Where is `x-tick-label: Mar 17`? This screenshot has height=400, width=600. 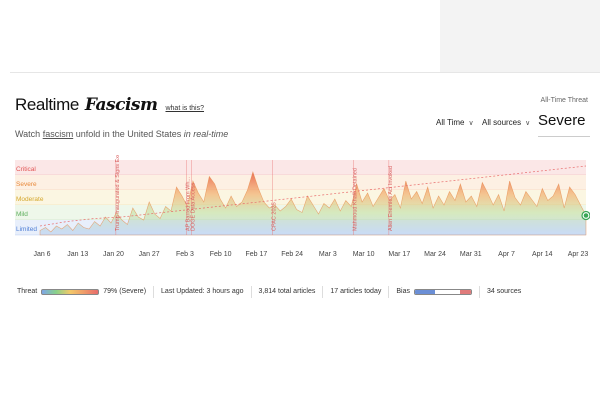
x-tick-label: Mar 17 is located at coordinates (399, 254).